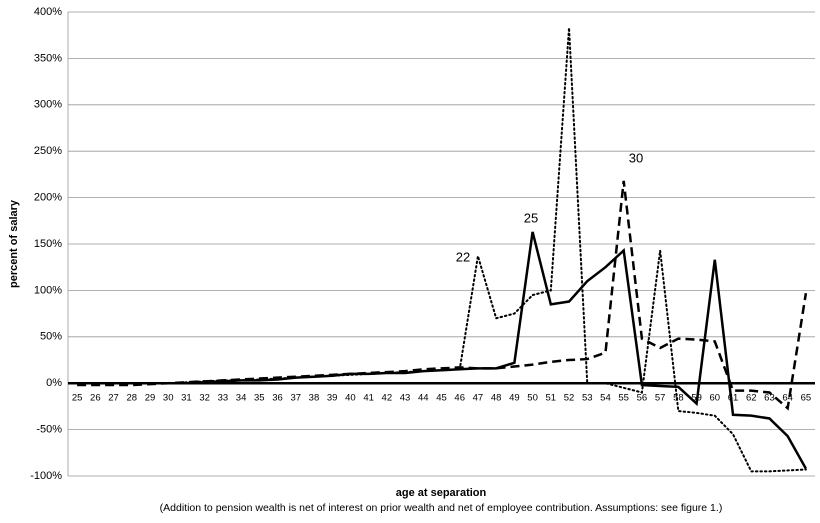 The image size is (820, 523). I want to click on x-tick-label: 37, so click(295, 398).